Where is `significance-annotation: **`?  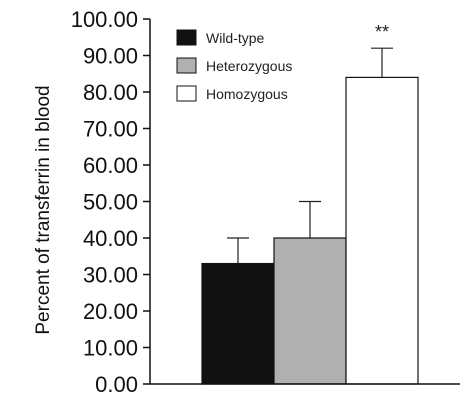 significance-annotation: ** is located at coordinates (382, 32).